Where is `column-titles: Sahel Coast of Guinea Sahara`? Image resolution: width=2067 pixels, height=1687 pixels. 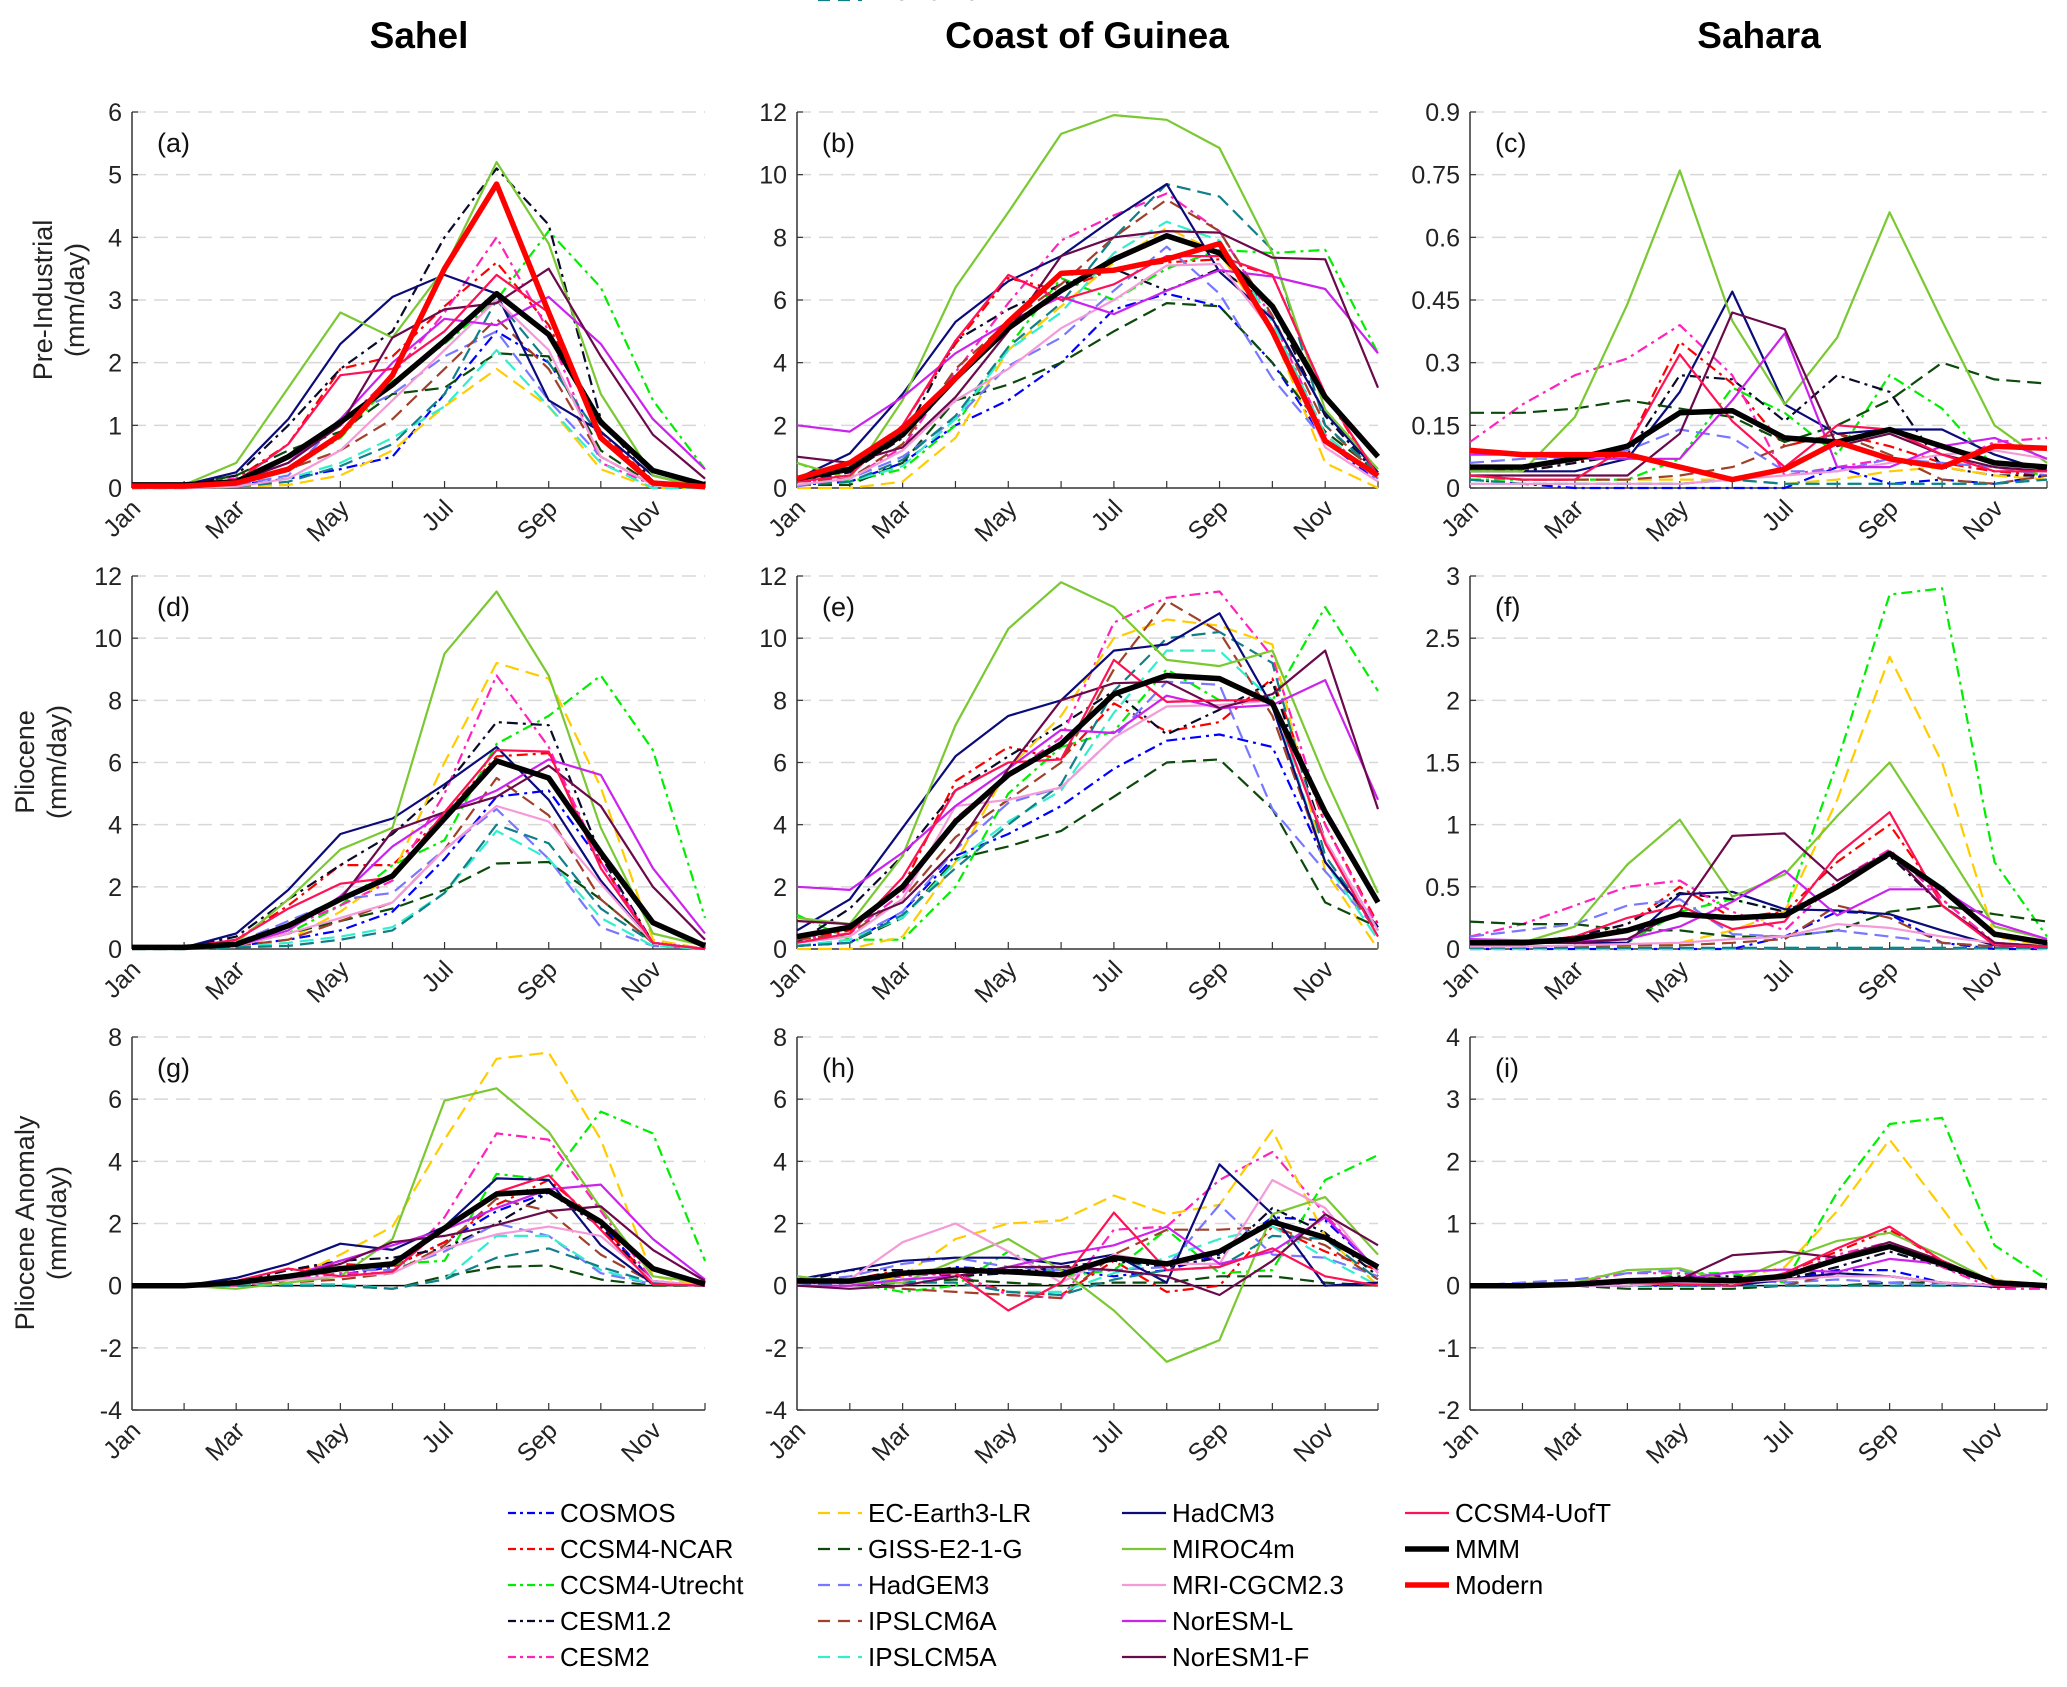
column-titles: Sahel Coast of Guinea Sahara is located at coordinates (1095, 35).